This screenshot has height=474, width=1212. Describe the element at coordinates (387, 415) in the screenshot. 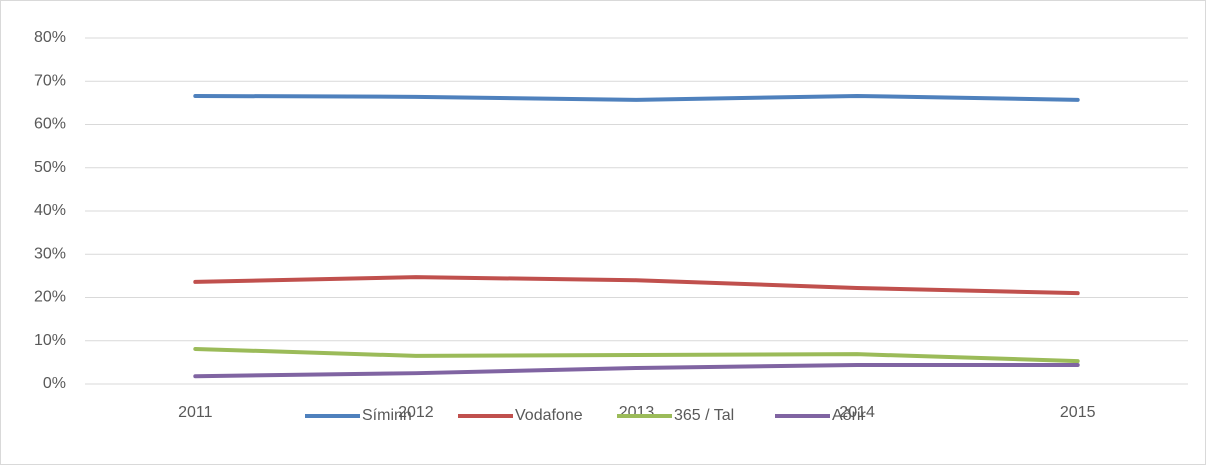

I see `legend-label: Síminn` at that location.